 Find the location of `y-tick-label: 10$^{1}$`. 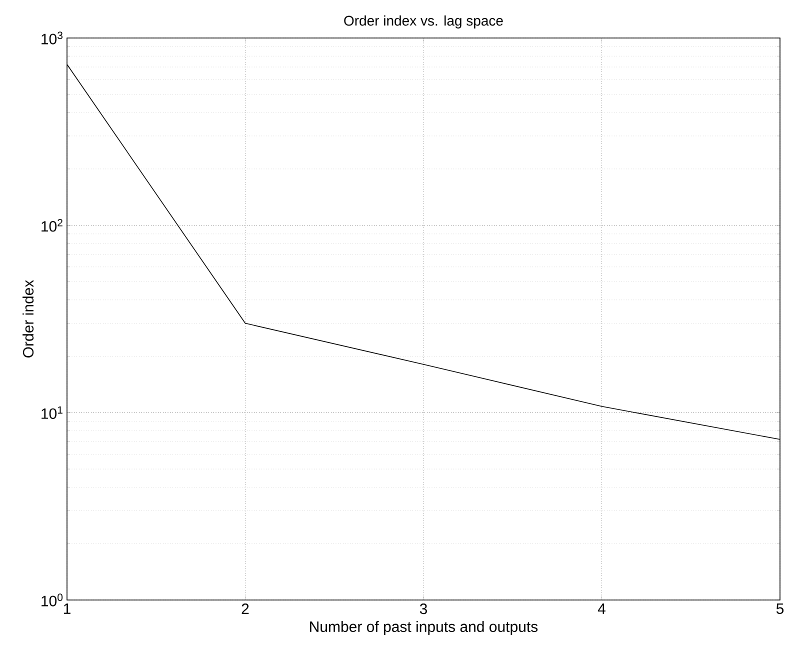

y-tick-label: 10$^{1}$ is located at coordinates (52, 412).